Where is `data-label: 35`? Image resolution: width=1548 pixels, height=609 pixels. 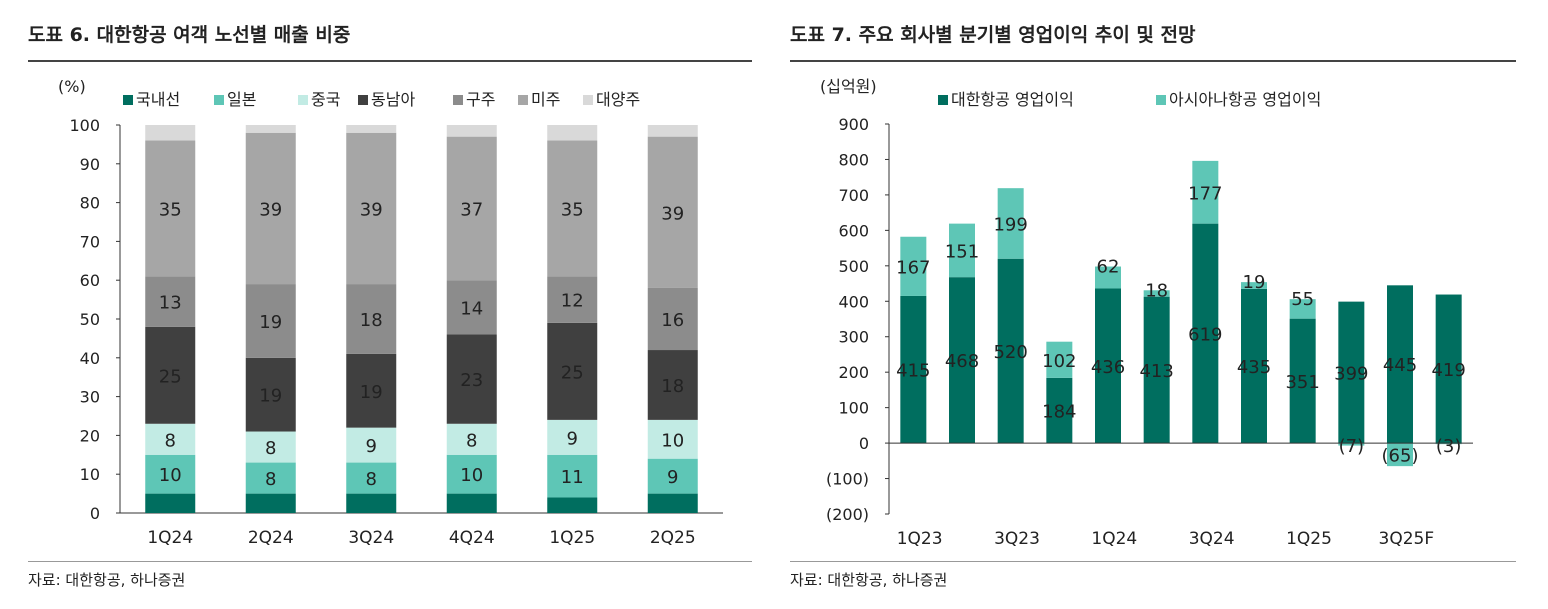 data-label: 35 is located at coordinates (170, 209).